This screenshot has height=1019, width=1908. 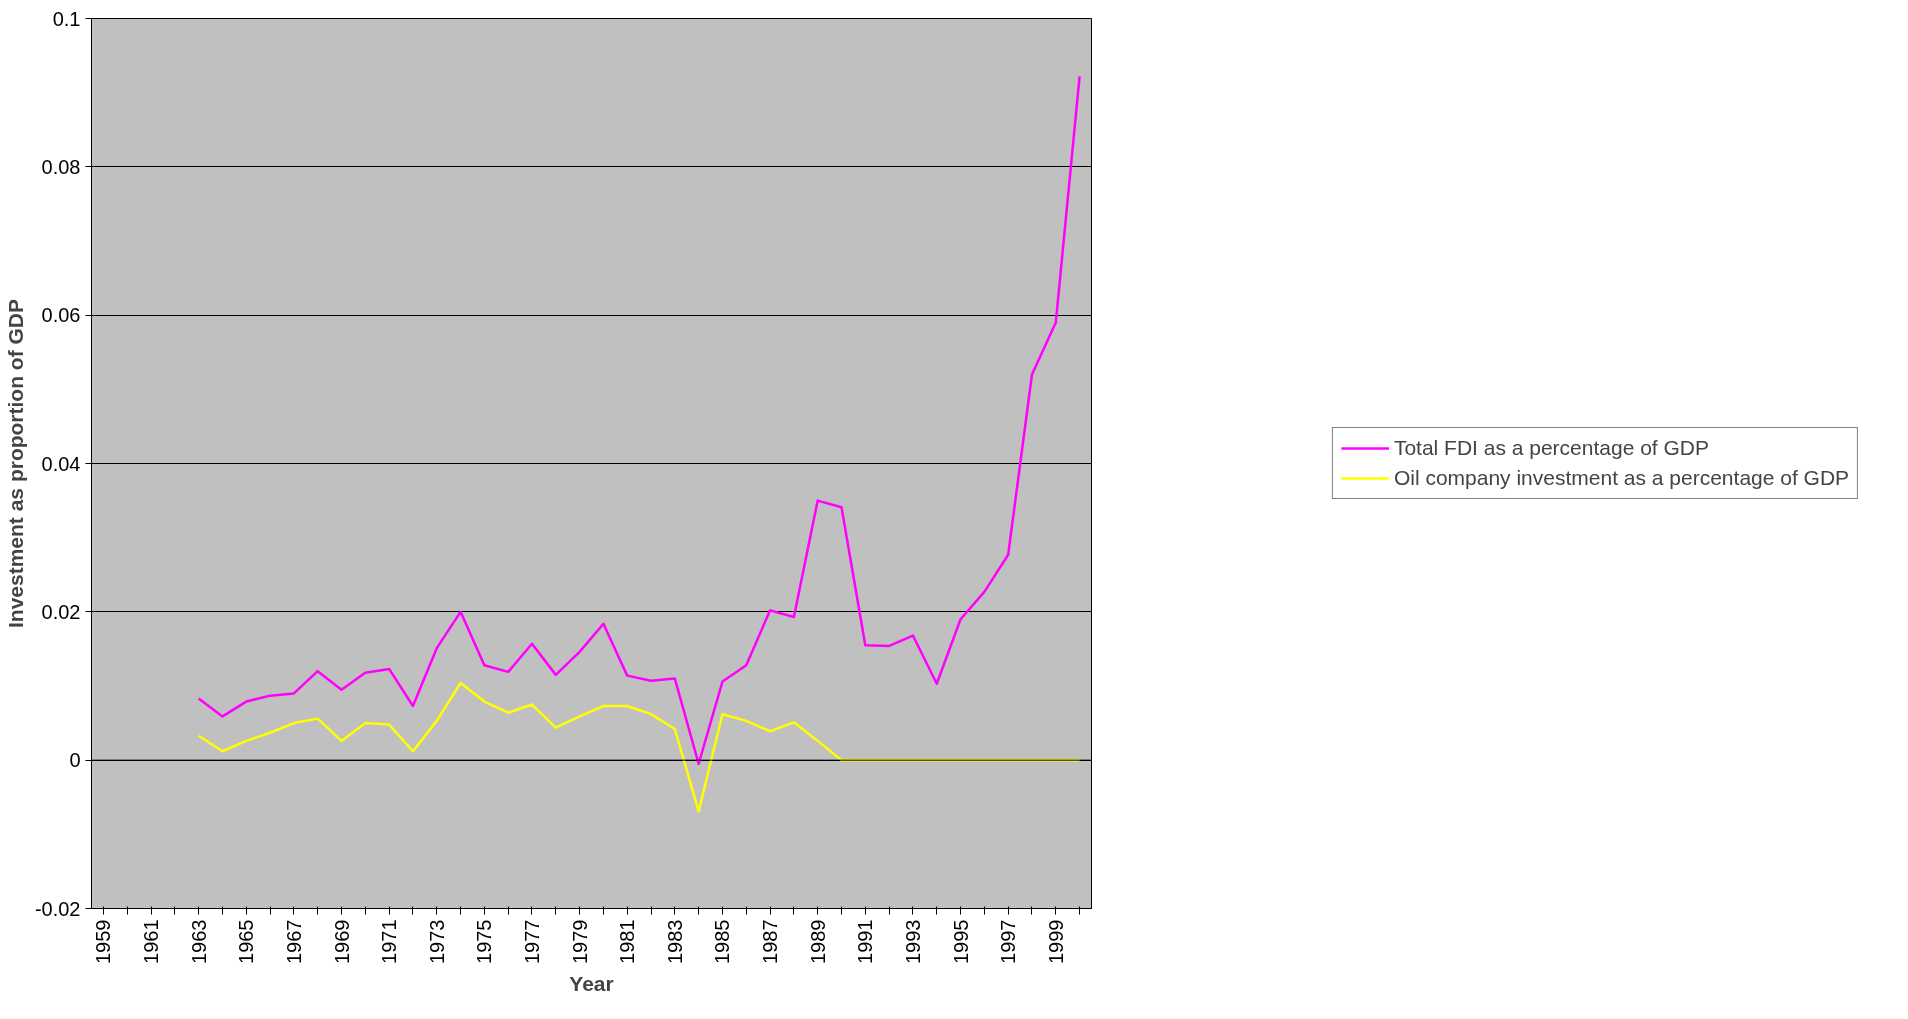 What do you see at coordinates (1621, 478) in the screenshot?
I see `legend-label: Oil company investment as a percentage of GDP` at bounding box center [1621, 478].